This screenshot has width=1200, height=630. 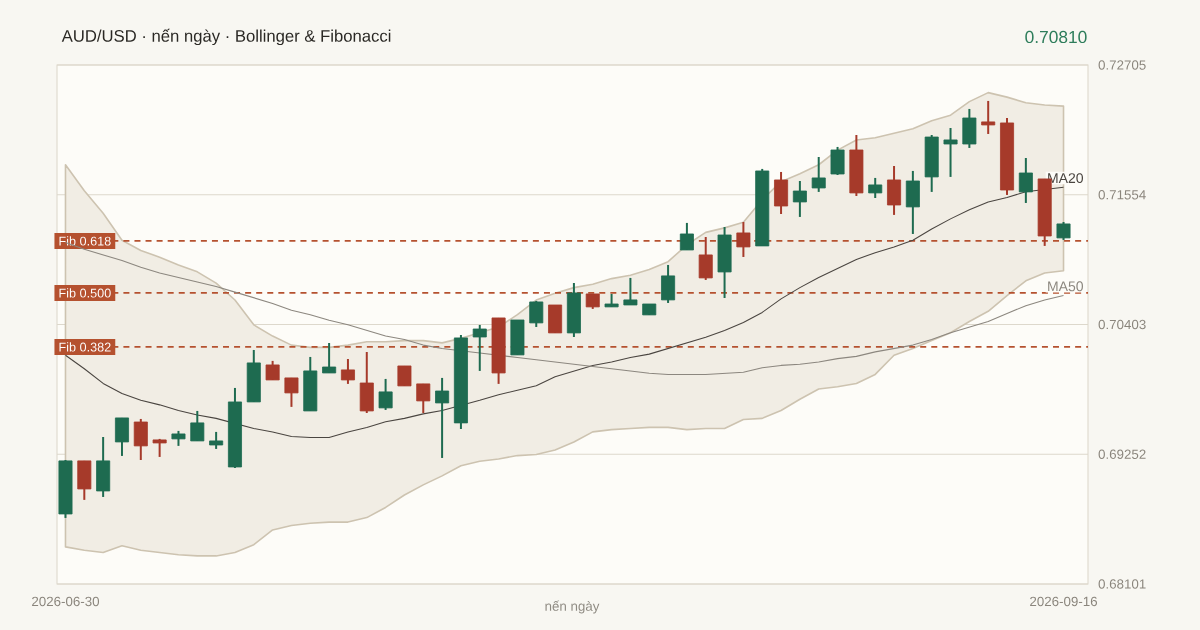 What do you see at coordinates (66, 601) in the screenshot?
I see `x-tick-label: 2026-06-30` at bounding box center [66, 601].